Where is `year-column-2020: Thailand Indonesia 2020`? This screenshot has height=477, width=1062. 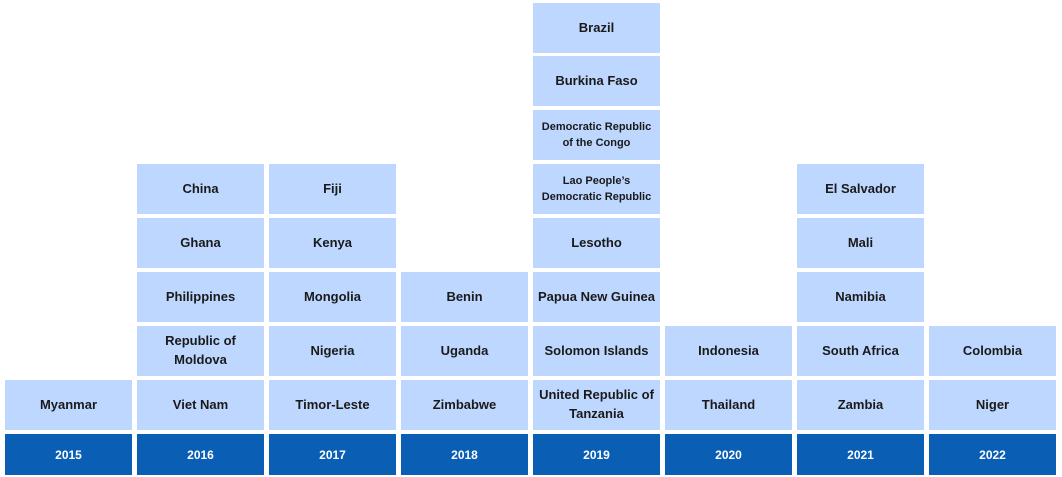
year-column-2020: Thailand Indonesia 2020 is located at coordinates (728, 238).